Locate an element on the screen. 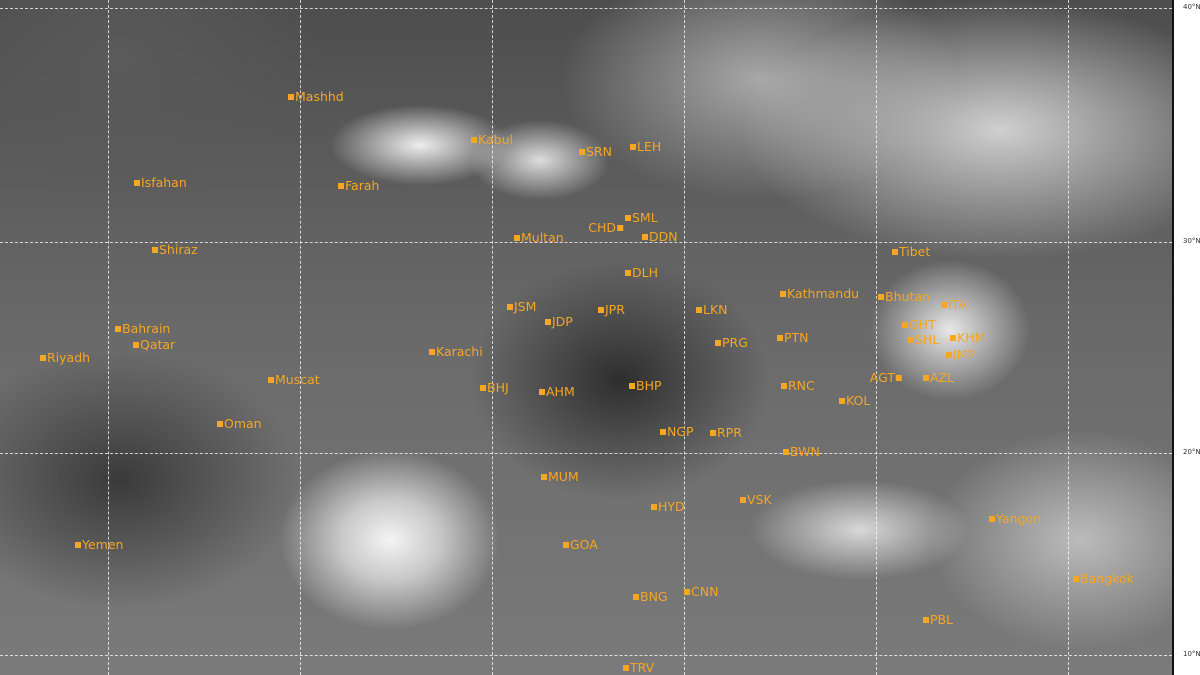 This screenshot has height=675, width=1200. lat-label: 30°N is located at coordinates (1191, 241).